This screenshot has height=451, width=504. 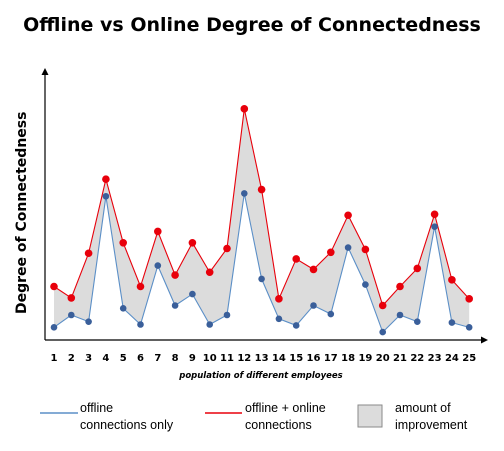 What do you see at coordinates (400, 358) in the screenshot?
I see `x-tick-label: 21` at bounding box center [400, 358].